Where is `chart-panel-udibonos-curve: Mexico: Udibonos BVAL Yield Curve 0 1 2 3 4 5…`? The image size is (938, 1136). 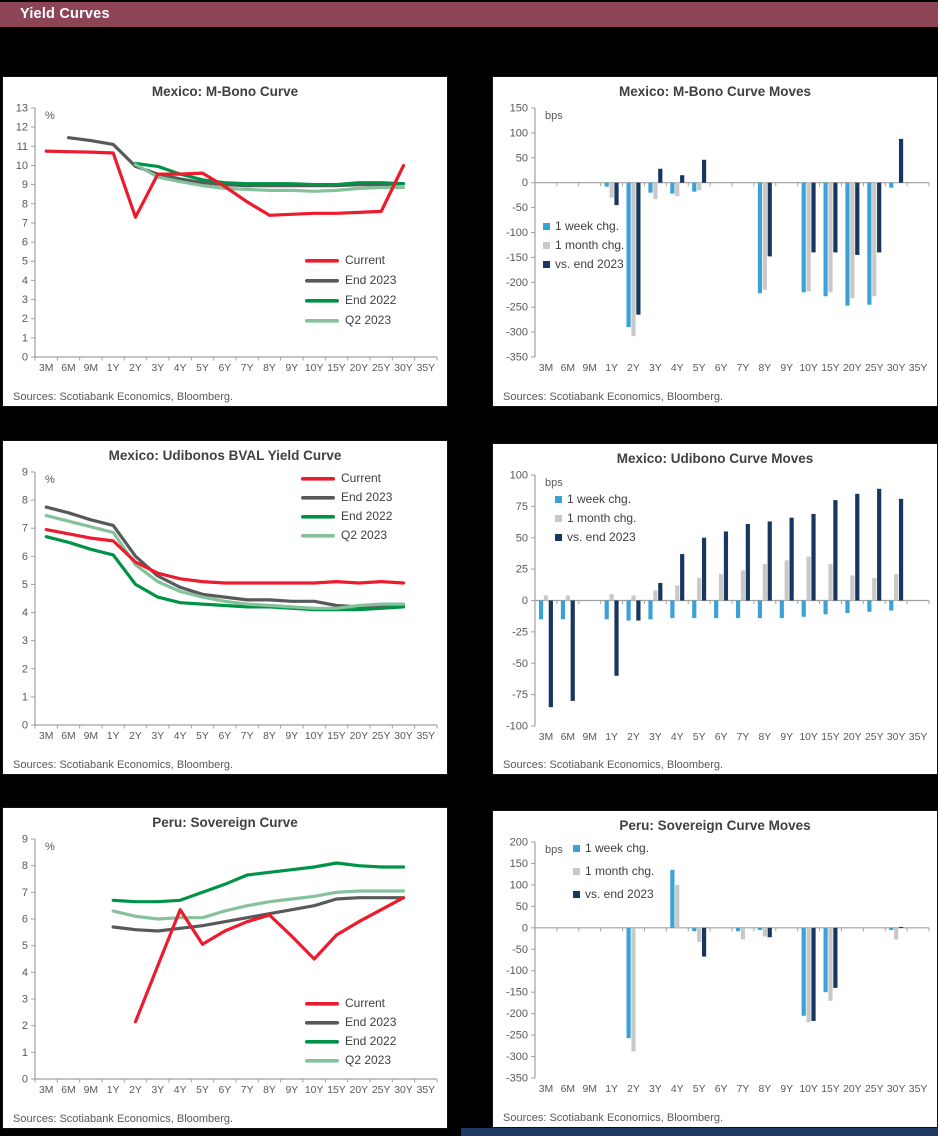
chart-panel-udibonos-curve: Mexico: Udibonos BVAL Yield Curve 0 1 2 3 4 5… is located at coordinates (225, 607).